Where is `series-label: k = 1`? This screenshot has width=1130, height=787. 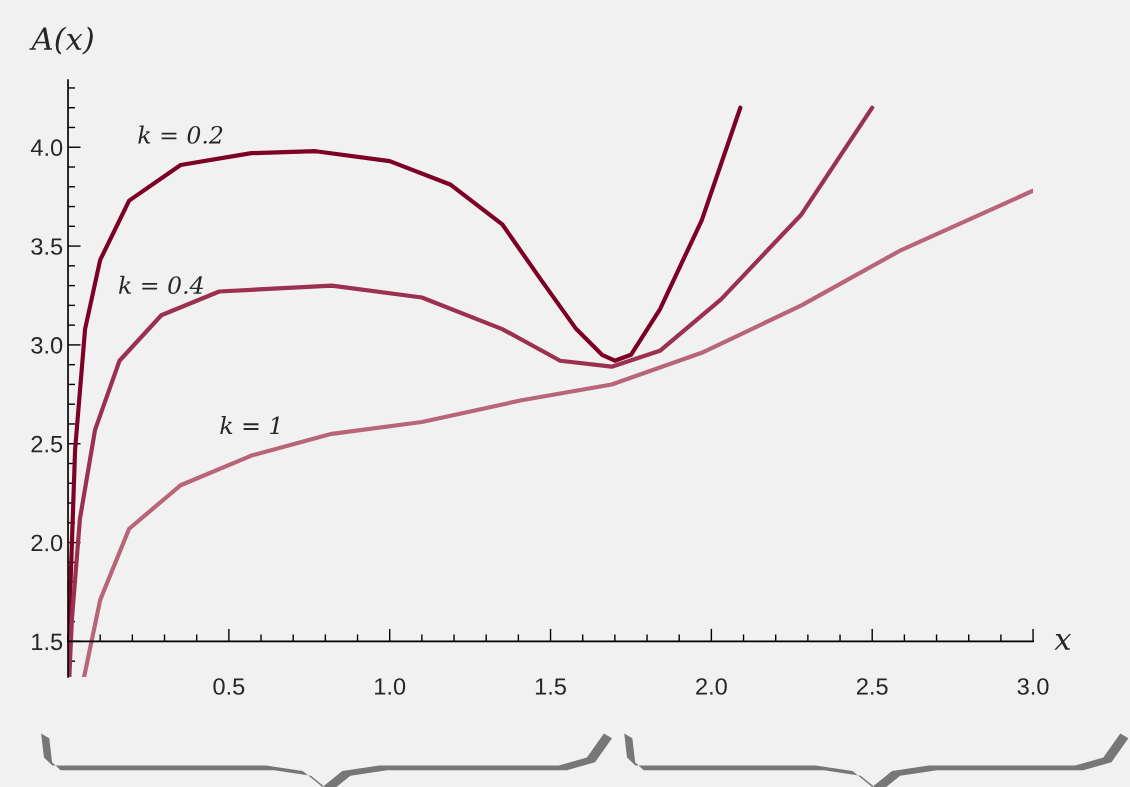
series-label: k = 1 is located at coordinates (249, 425).